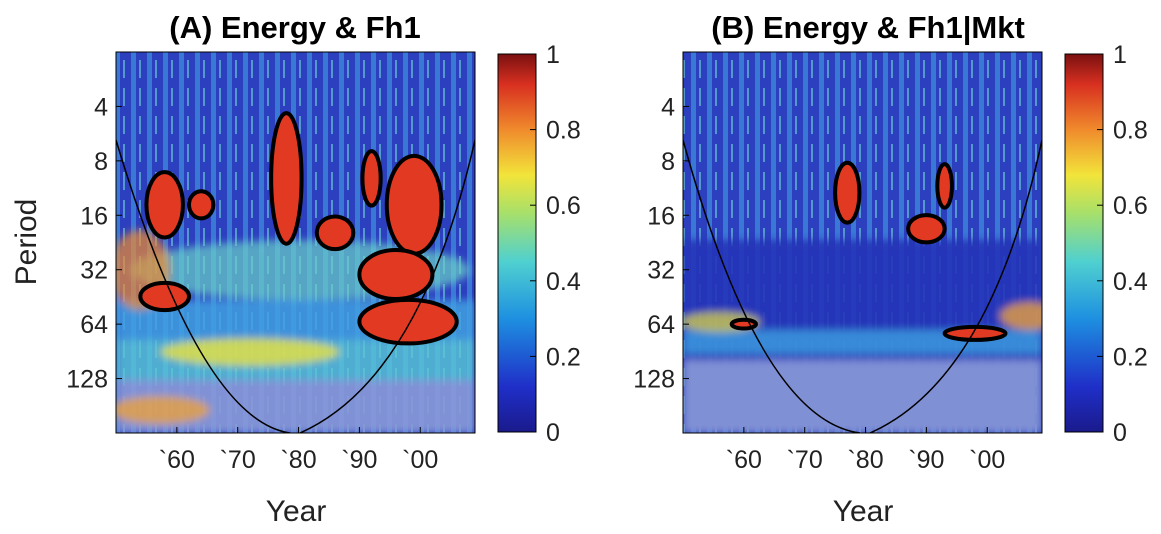 The height and width of the screenshot is (534, 1161). What do you see at coordinates (668, 162) in the screenshot?
I see `panel-b-y-tick-label: 8` at bounding box center [668, 162].